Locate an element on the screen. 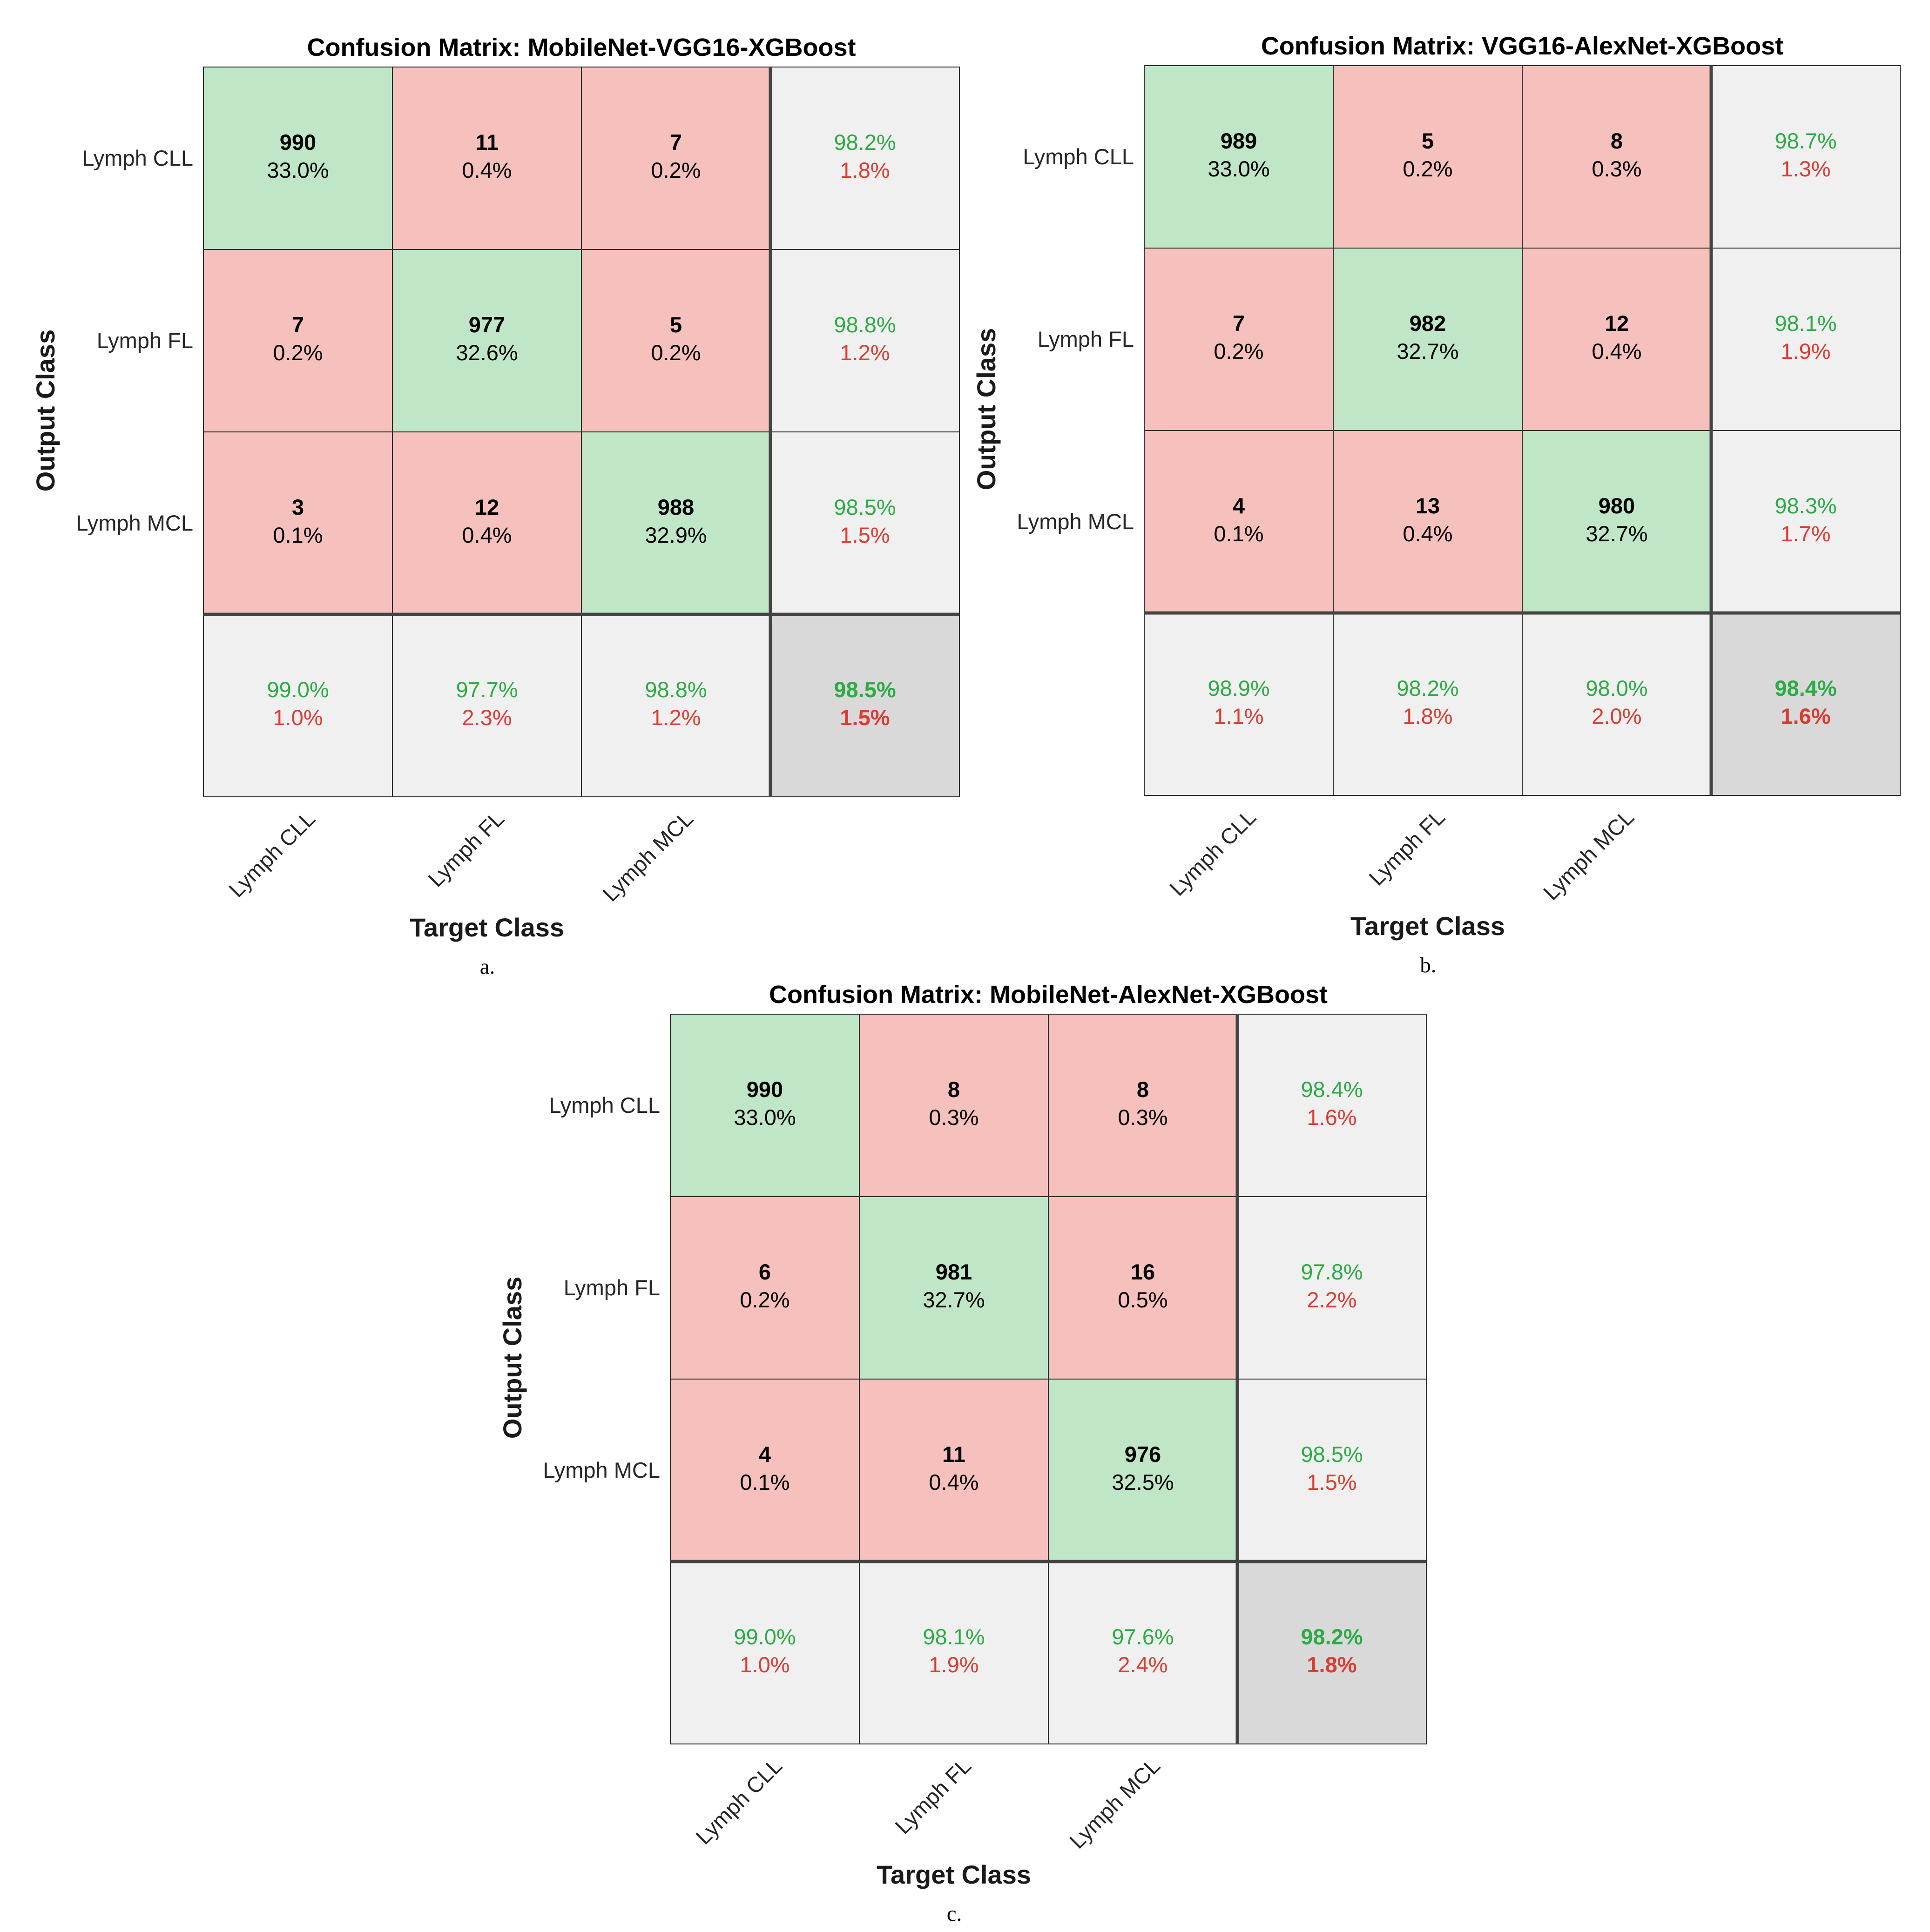  col-recall: 98.8% is located at coordinates (676, 689).